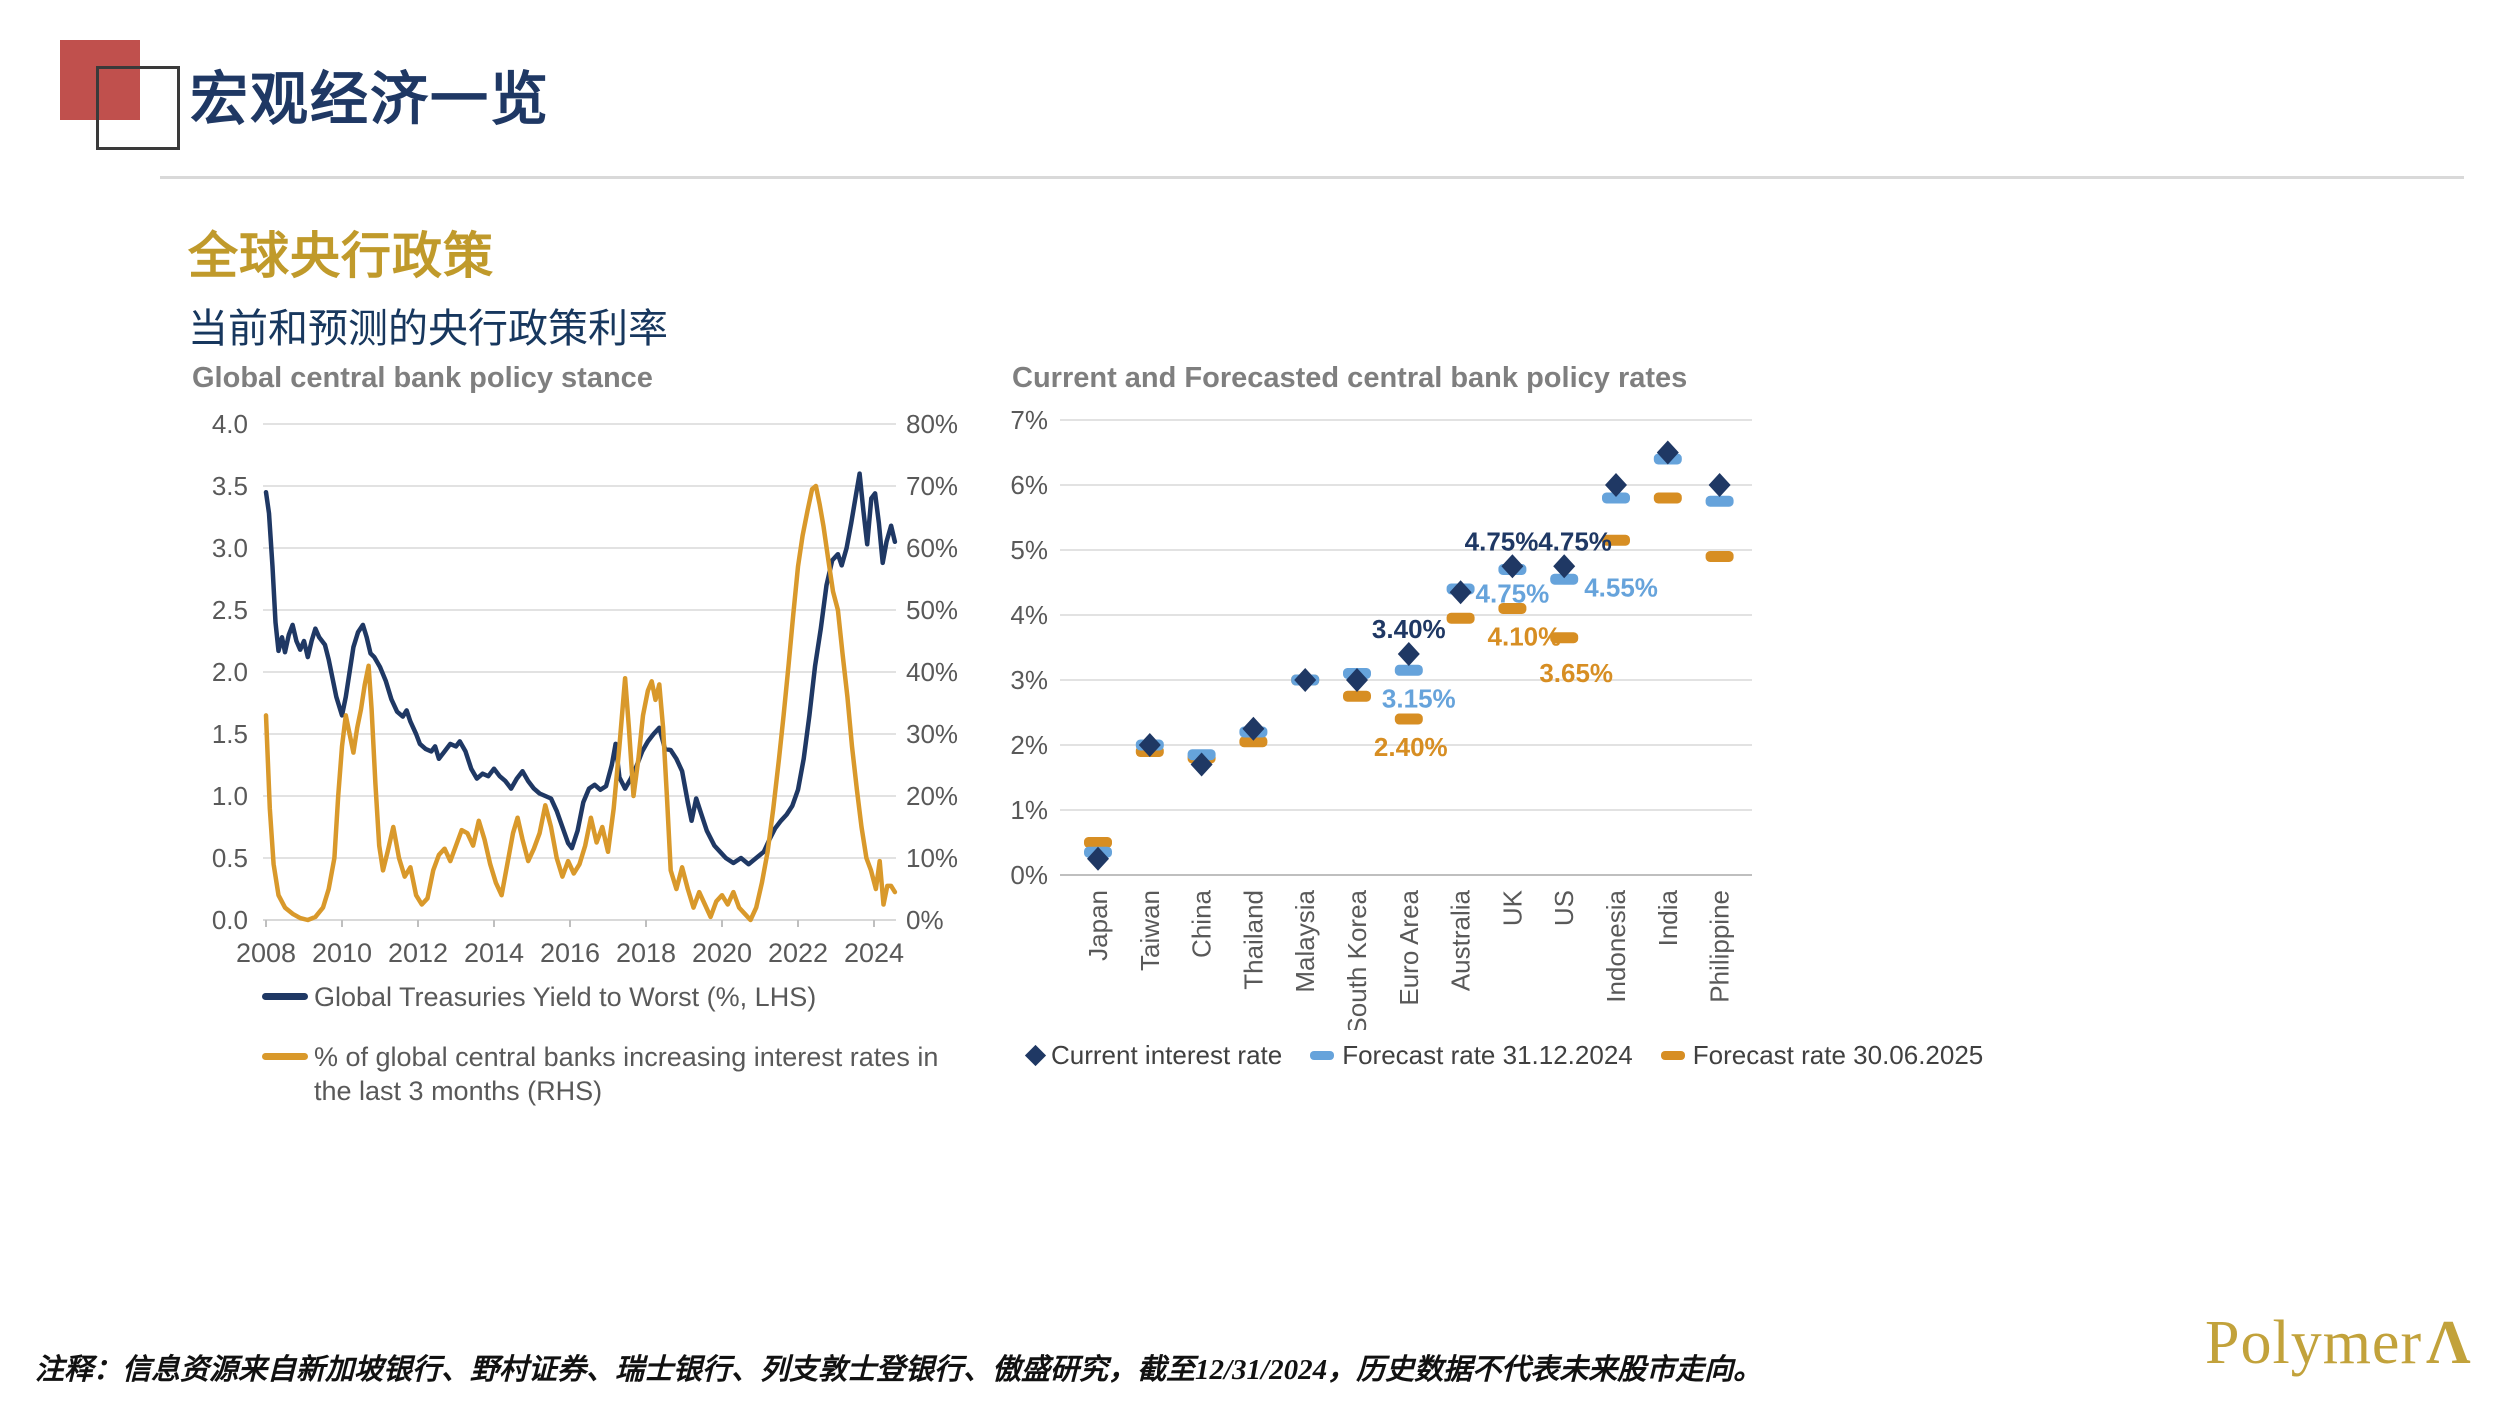 The image size is (2500, 1406). Describe the element at coordinates (1312, 177) in the screenshot. I see `header-divider` at that location.